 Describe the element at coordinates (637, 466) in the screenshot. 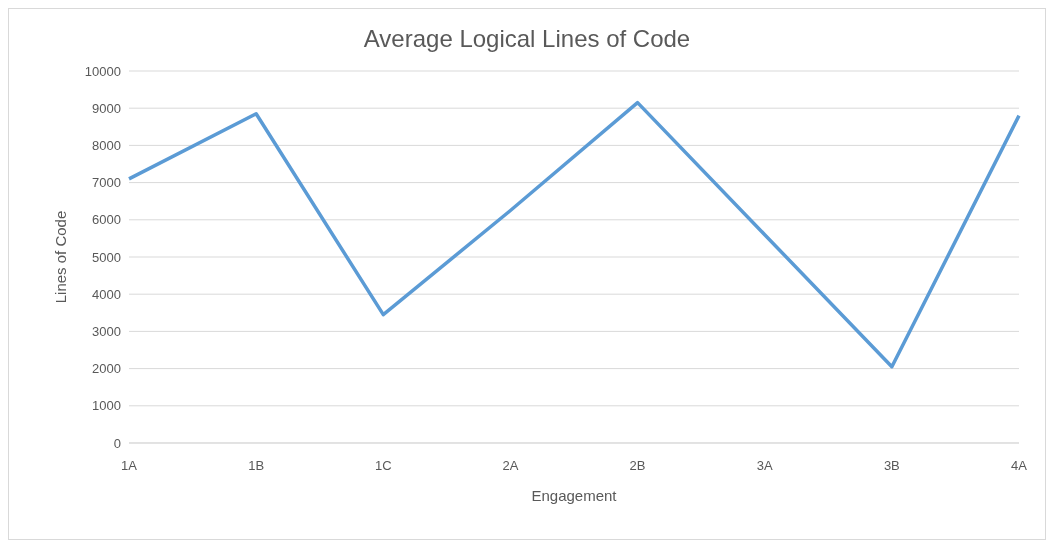

I see `x-tick-label: 2B` at that location.